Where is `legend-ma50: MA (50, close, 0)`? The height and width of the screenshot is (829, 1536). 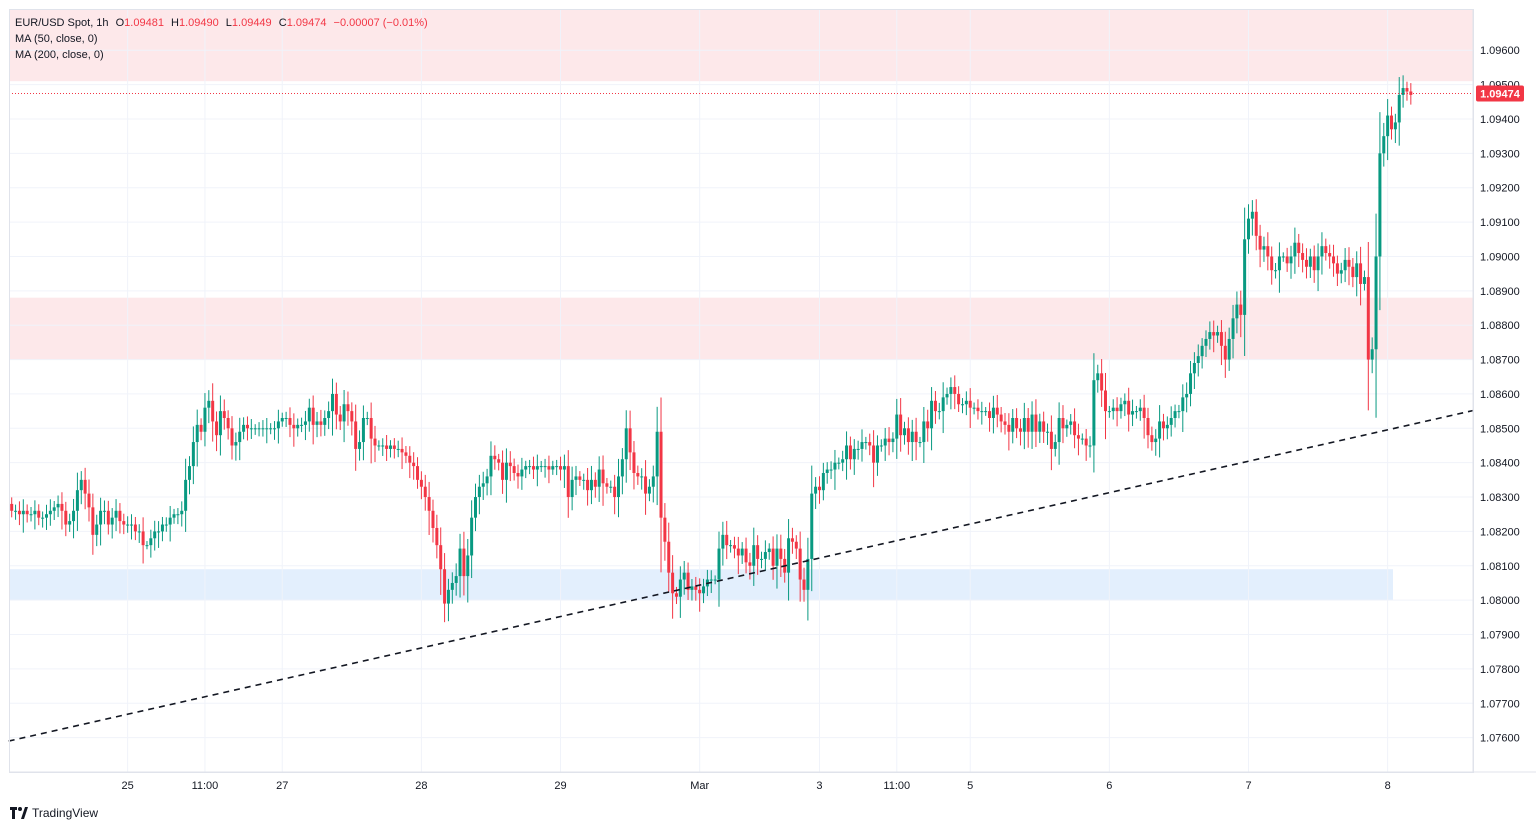
legend-ma50: MA (50, close, 0) is located at coordinates (56, 39).